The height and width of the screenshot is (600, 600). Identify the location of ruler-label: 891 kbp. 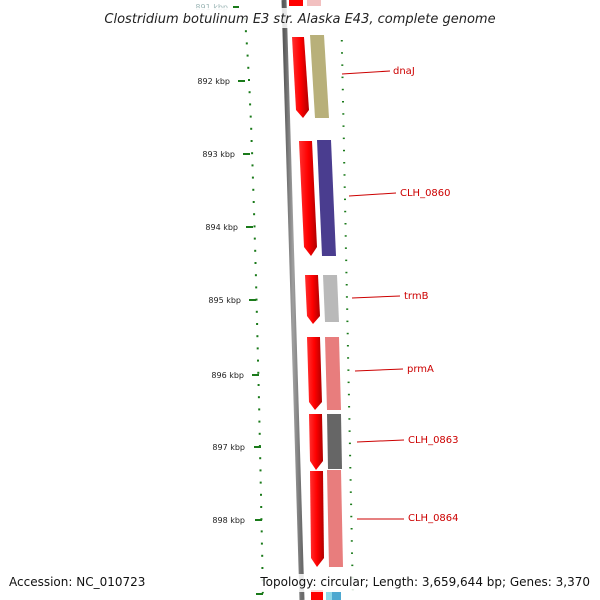
(211, 7).